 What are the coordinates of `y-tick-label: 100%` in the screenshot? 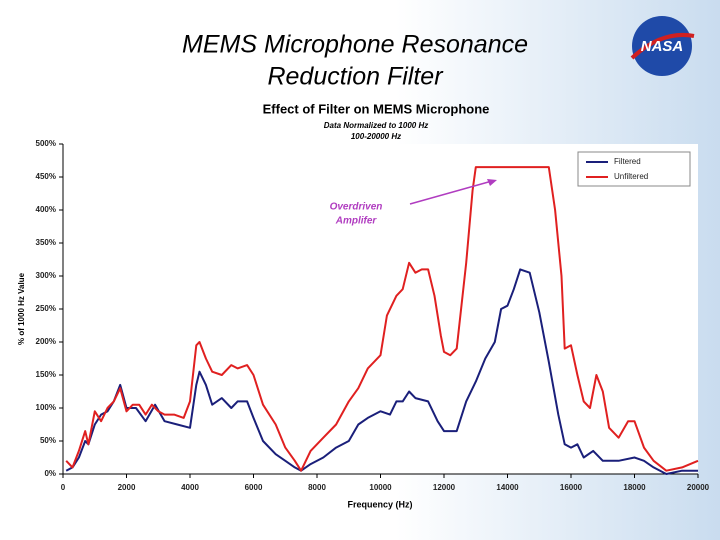 It's located at (46, 407).